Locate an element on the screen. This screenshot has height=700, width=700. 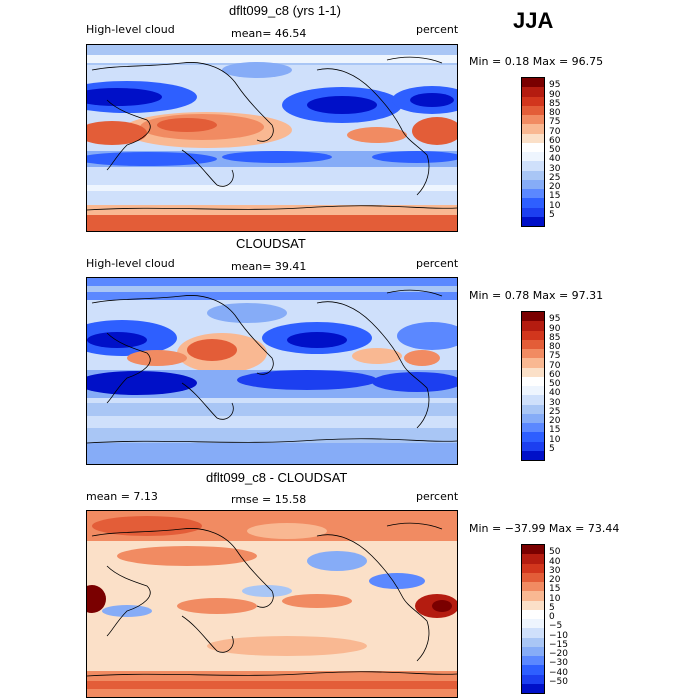
panel1-variable-label: High-level cloud is located at coordinates (130, 29).